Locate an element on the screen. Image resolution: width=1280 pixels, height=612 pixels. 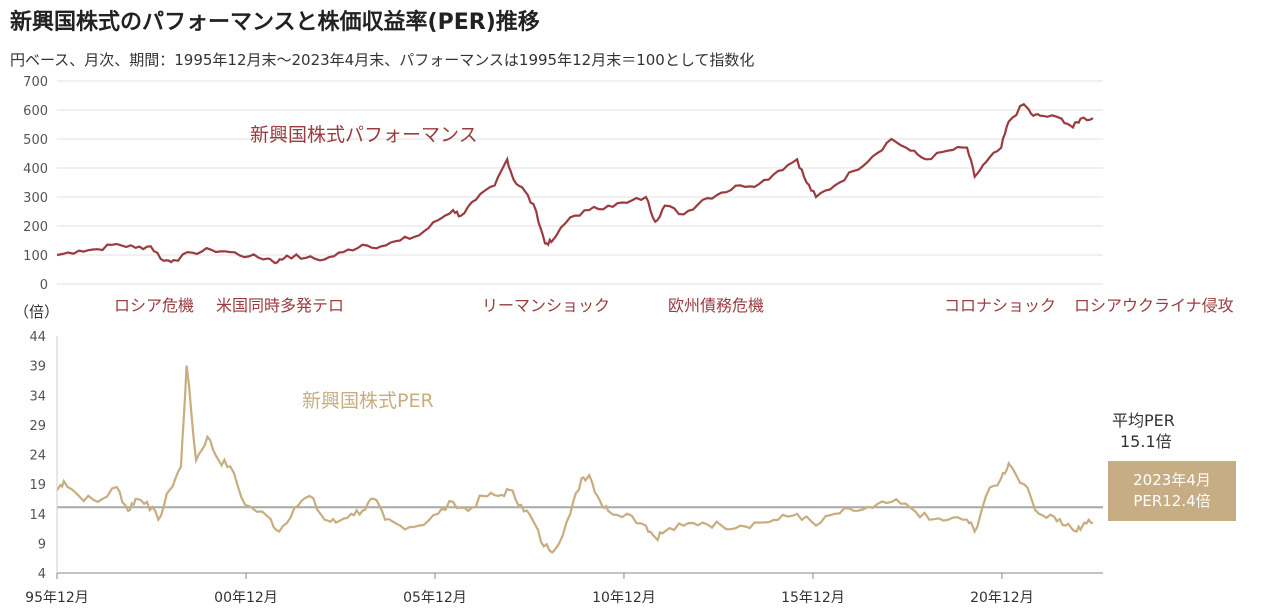
performance-y-tick: 100 is located at coordinates (35, 256).